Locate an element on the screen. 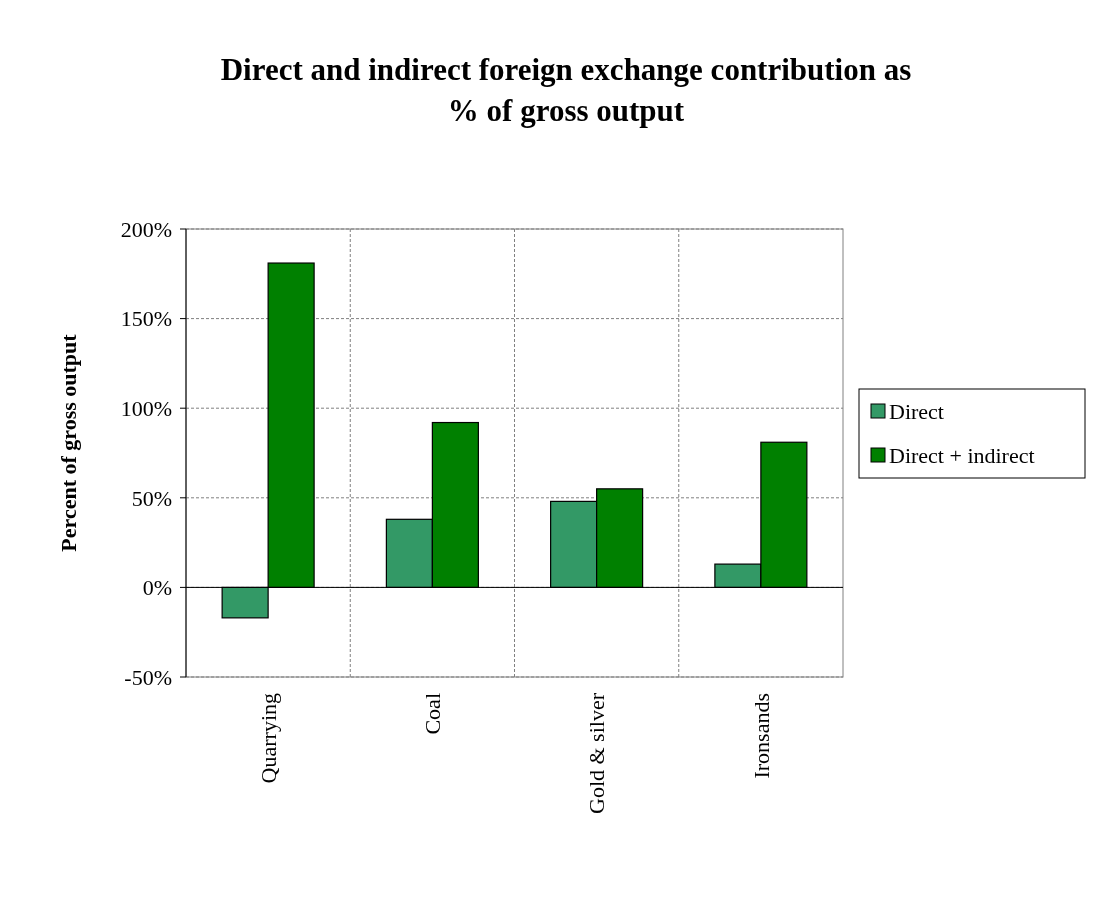 This screenshot has height=897, width=1104. y-axis-title: Percent of gross output is located at coordinates (68, 442).